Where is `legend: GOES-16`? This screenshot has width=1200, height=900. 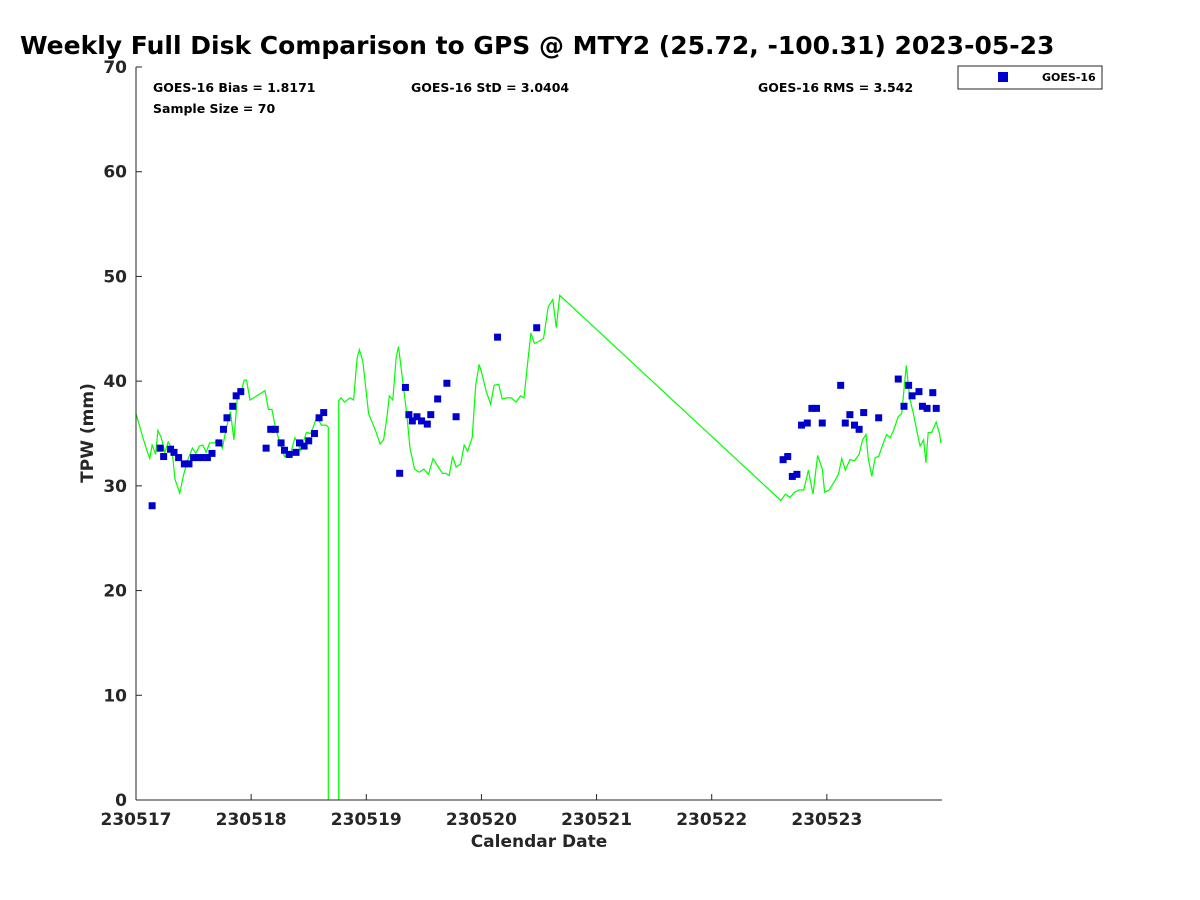 legend: GOES-16 is located at coordinates (1030, 77).